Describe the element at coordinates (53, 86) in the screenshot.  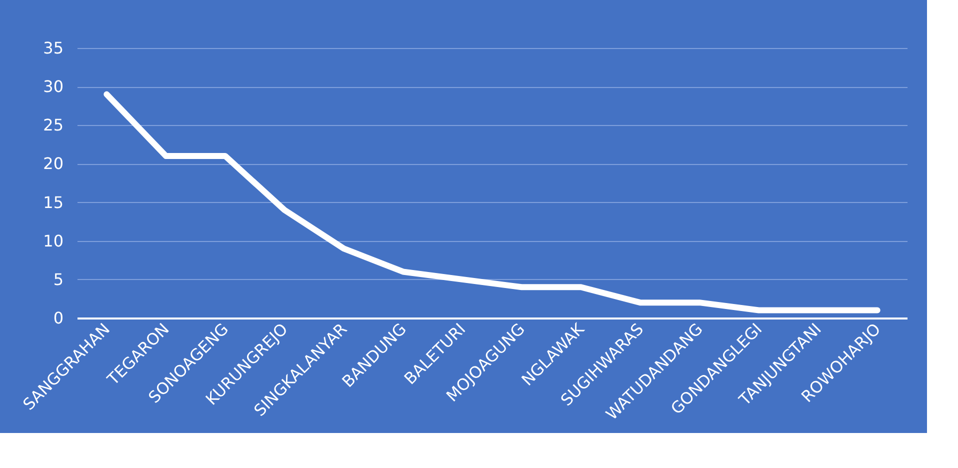
I see `y-tick-label: 30` at that location.